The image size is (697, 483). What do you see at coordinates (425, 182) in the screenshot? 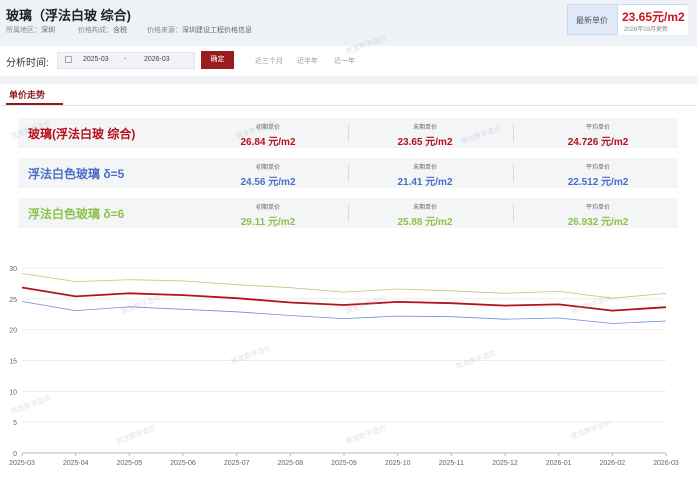
I see `end-price-value: 21.41 元/m2` at bounding box center [425, 182].